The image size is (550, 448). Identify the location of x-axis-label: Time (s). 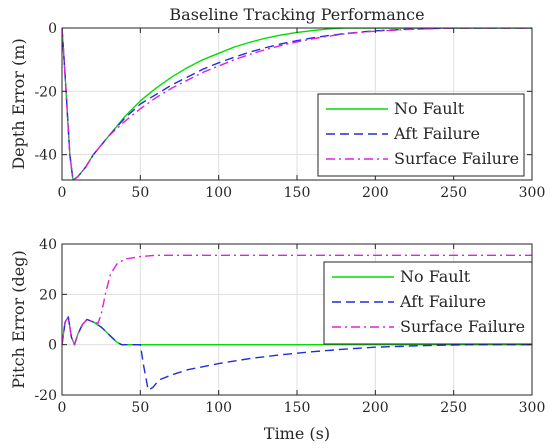
(297, 433).